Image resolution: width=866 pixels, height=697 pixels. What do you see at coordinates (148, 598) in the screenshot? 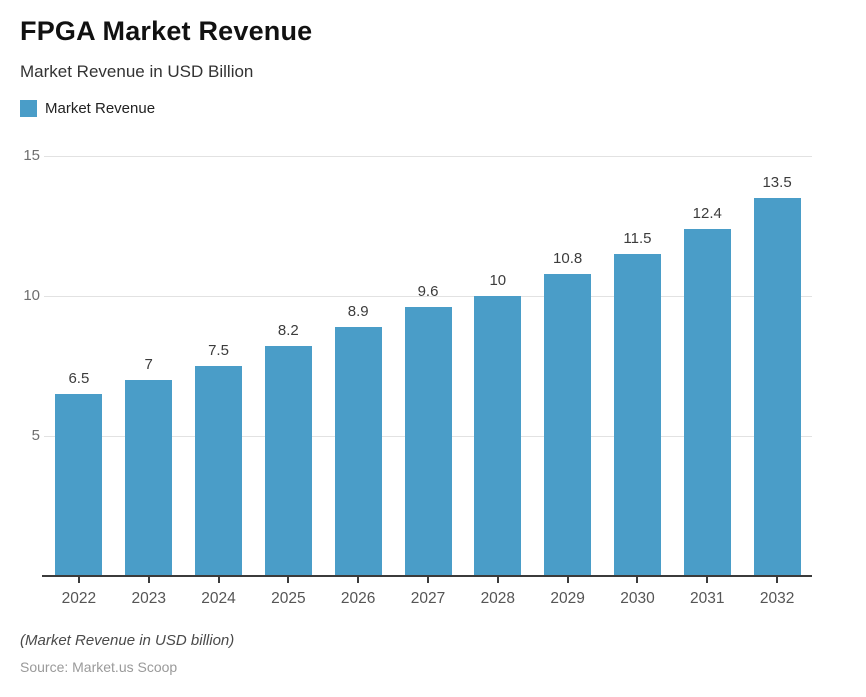
I see `x-axis-label: 2023` at bounding box center [148, 598].